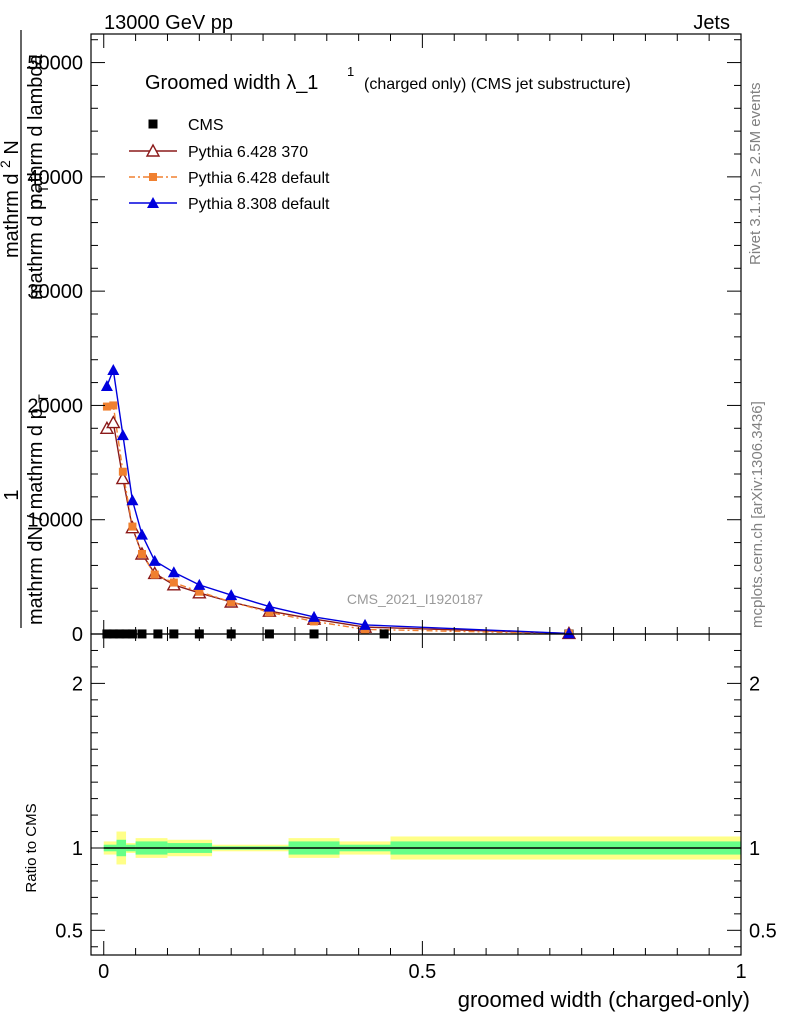 Image resolution: width=786 pixels, height=1024 pixels. I want to click on x-tick-label: 1, so click(740, 972).